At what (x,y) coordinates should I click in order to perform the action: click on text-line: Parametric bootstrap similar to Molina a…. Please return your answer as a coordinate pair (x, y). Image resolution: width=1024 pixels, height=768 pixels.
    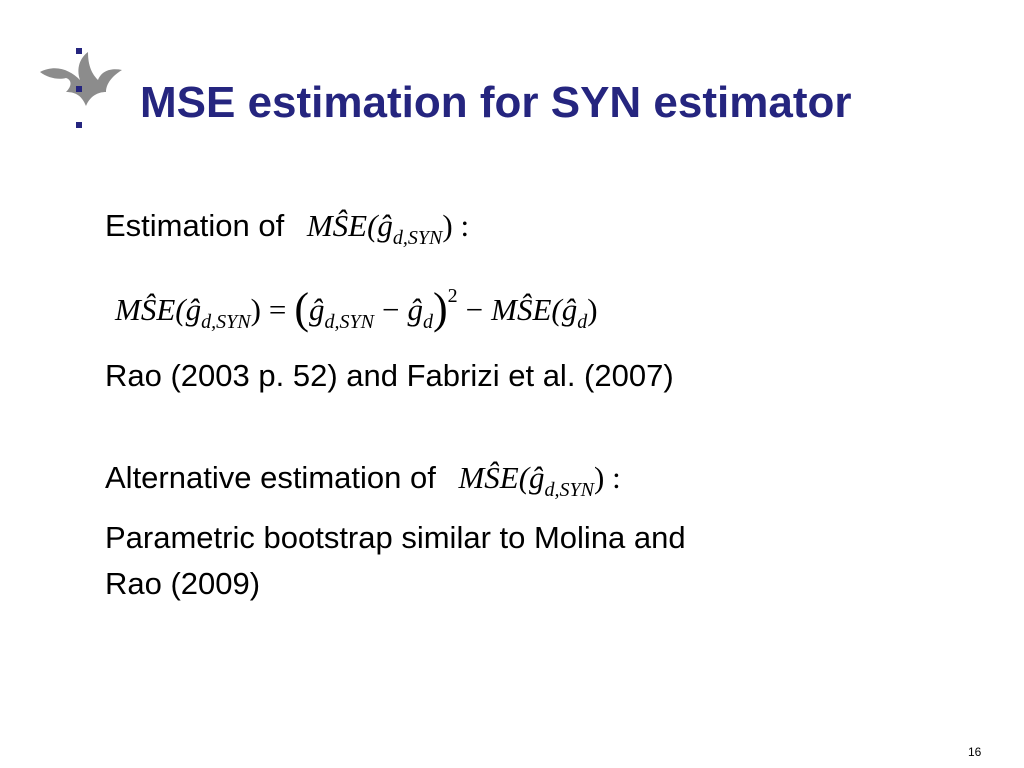
    Looking at the image, I should click on (395, 537).